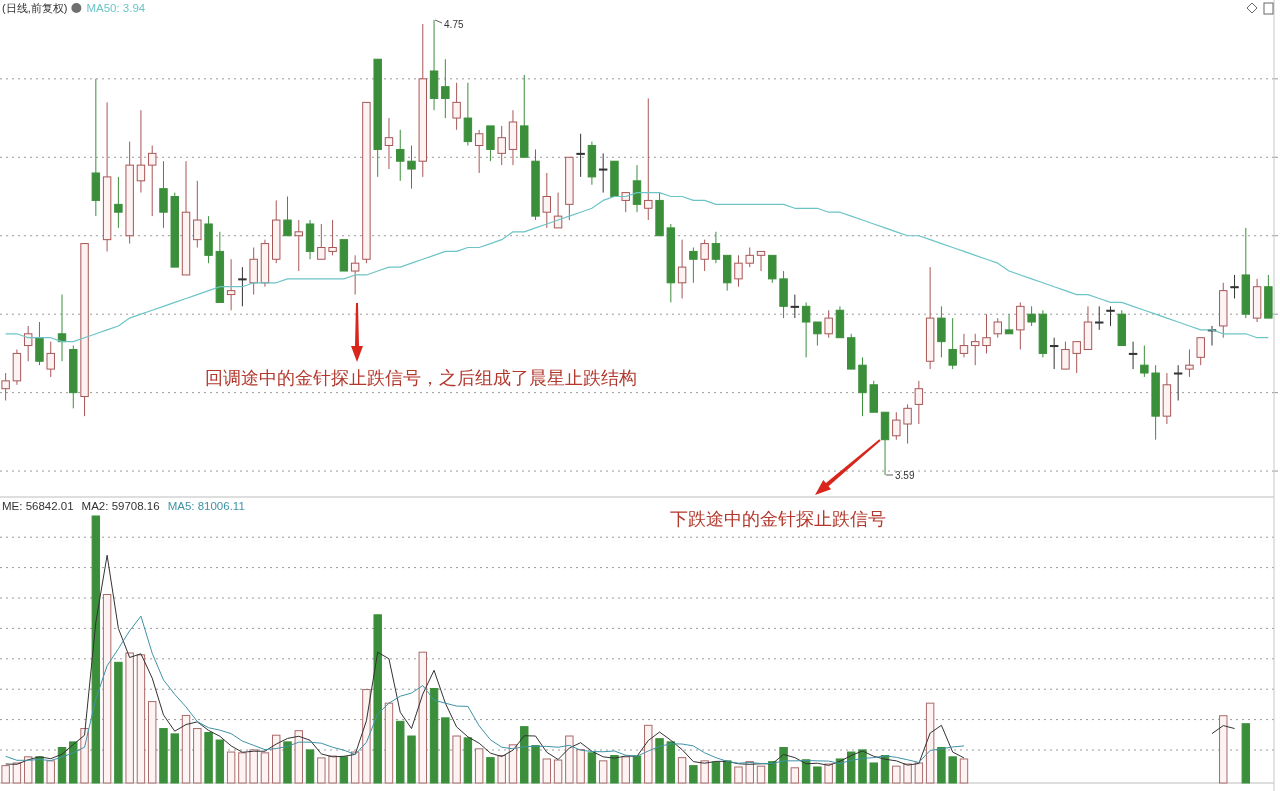 The image size is (1280, 791). Describe the element at coordinates (206, 506) in the screenshot. I see `legend: MA5: 81006.11` at that location.